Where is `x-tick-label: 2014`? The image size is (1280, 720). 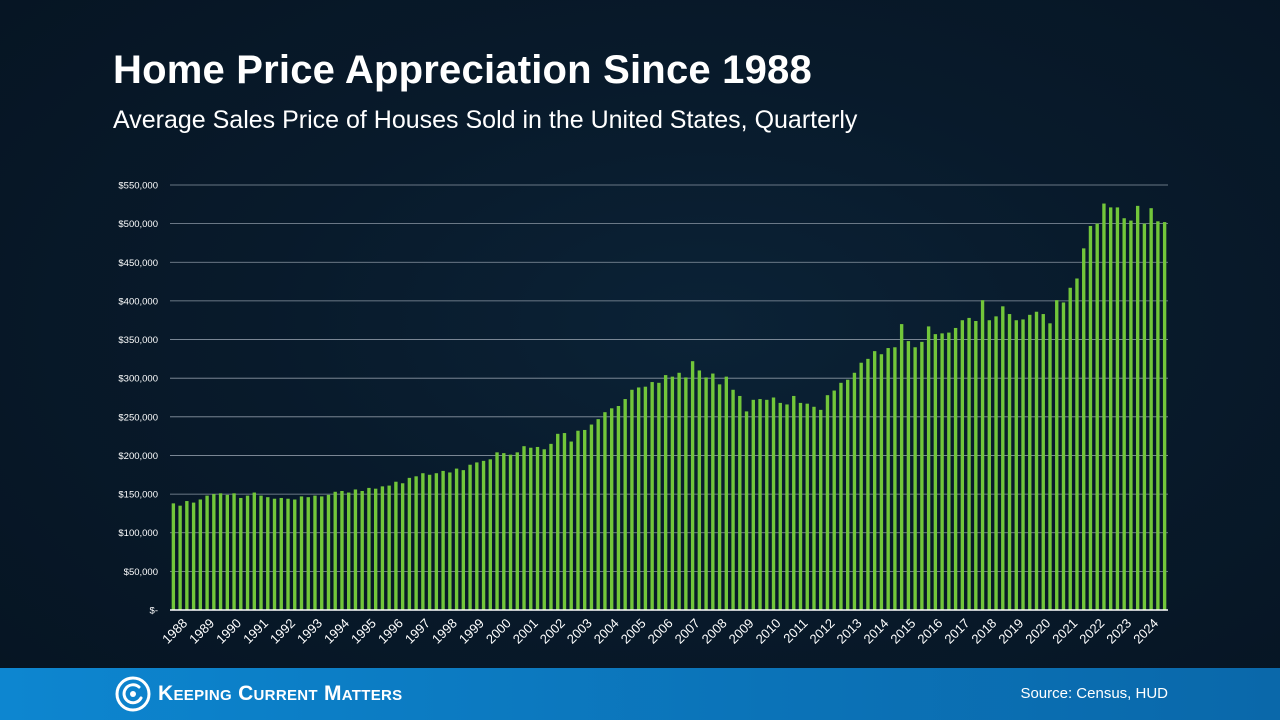
x-tick-label: 2014 is located at coordinates (875, 631).